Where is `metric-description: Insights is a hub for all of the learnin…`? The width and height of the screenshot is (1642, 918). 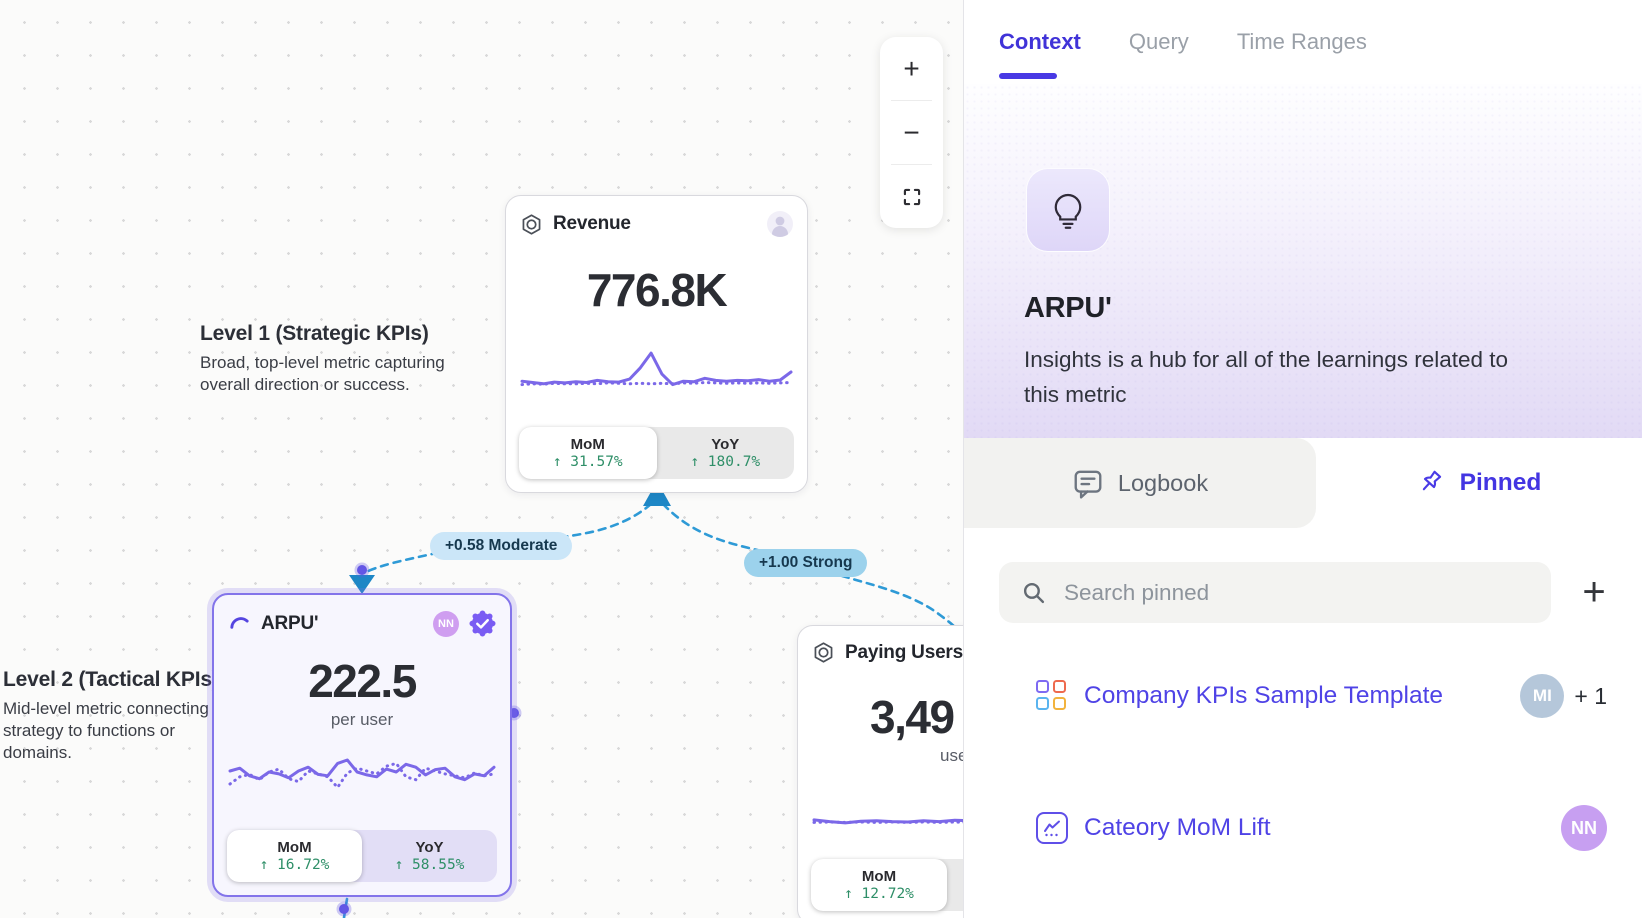 metric-description: Insights is a hub for all of the learnin… is located at coordinates (1266, 377).